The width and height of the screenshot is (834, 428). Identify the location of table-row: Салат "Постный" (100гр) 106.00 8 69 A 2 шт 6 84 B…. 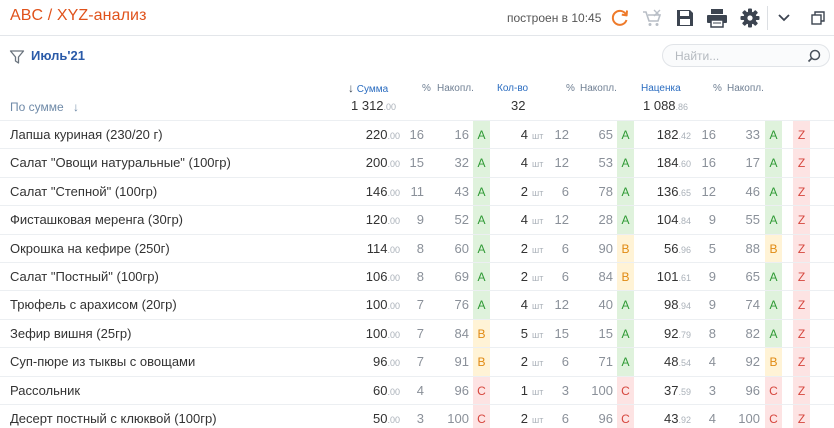
(417, 276).